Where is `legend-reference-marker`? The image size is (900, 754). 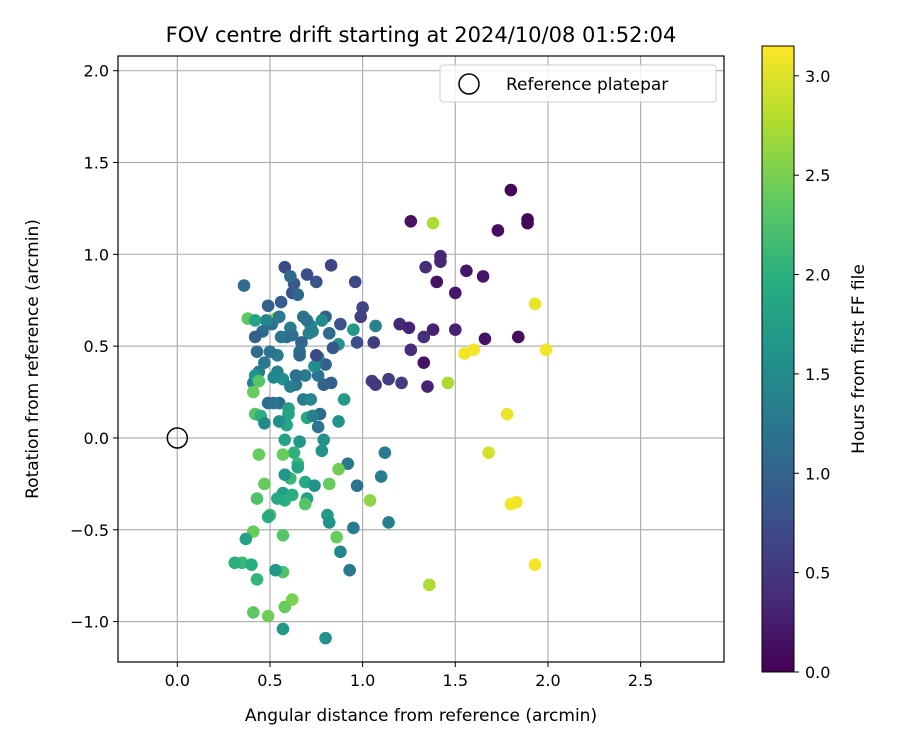
legend-reference-marker is located at coordinates (469, 84).